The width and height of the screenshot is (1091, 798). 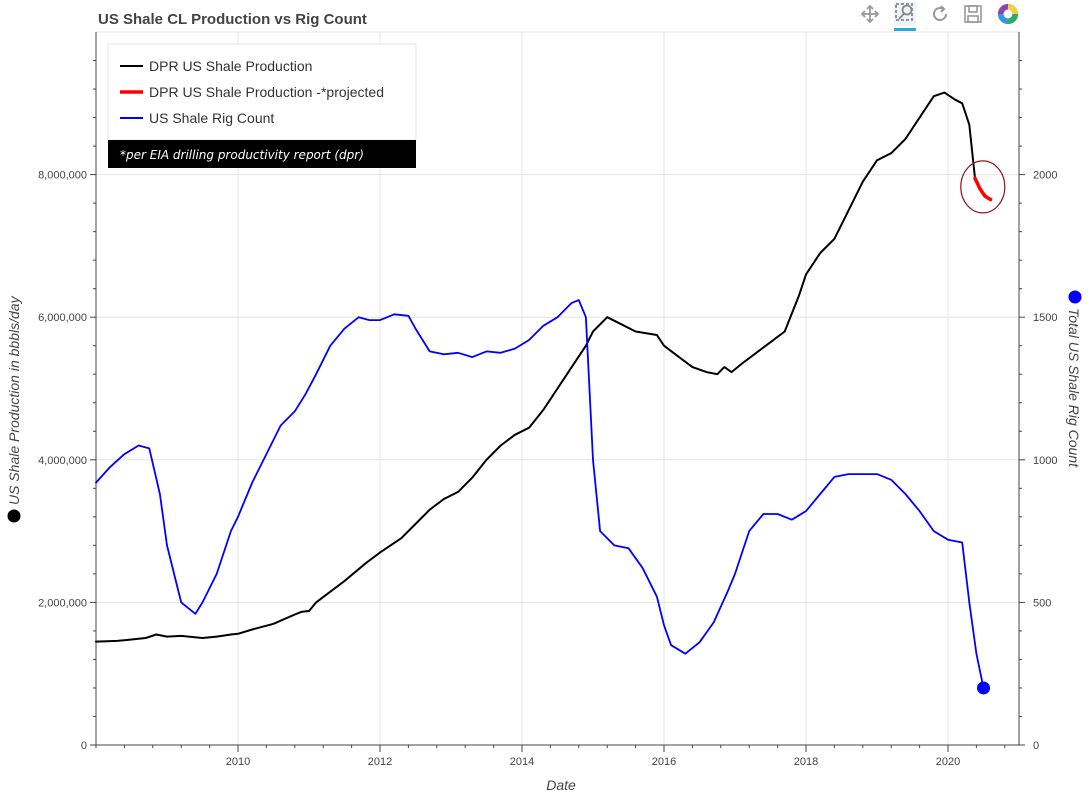 I want to click on projection-highlight-circle, so click(x=983, y=187).